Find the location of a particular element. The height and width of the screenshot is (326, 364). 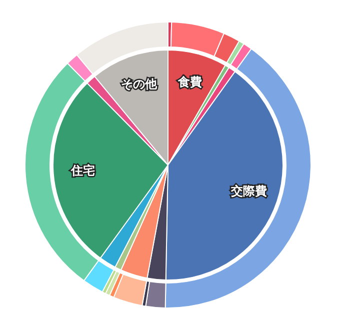

donut-slice is located at coordinates (130, 290).